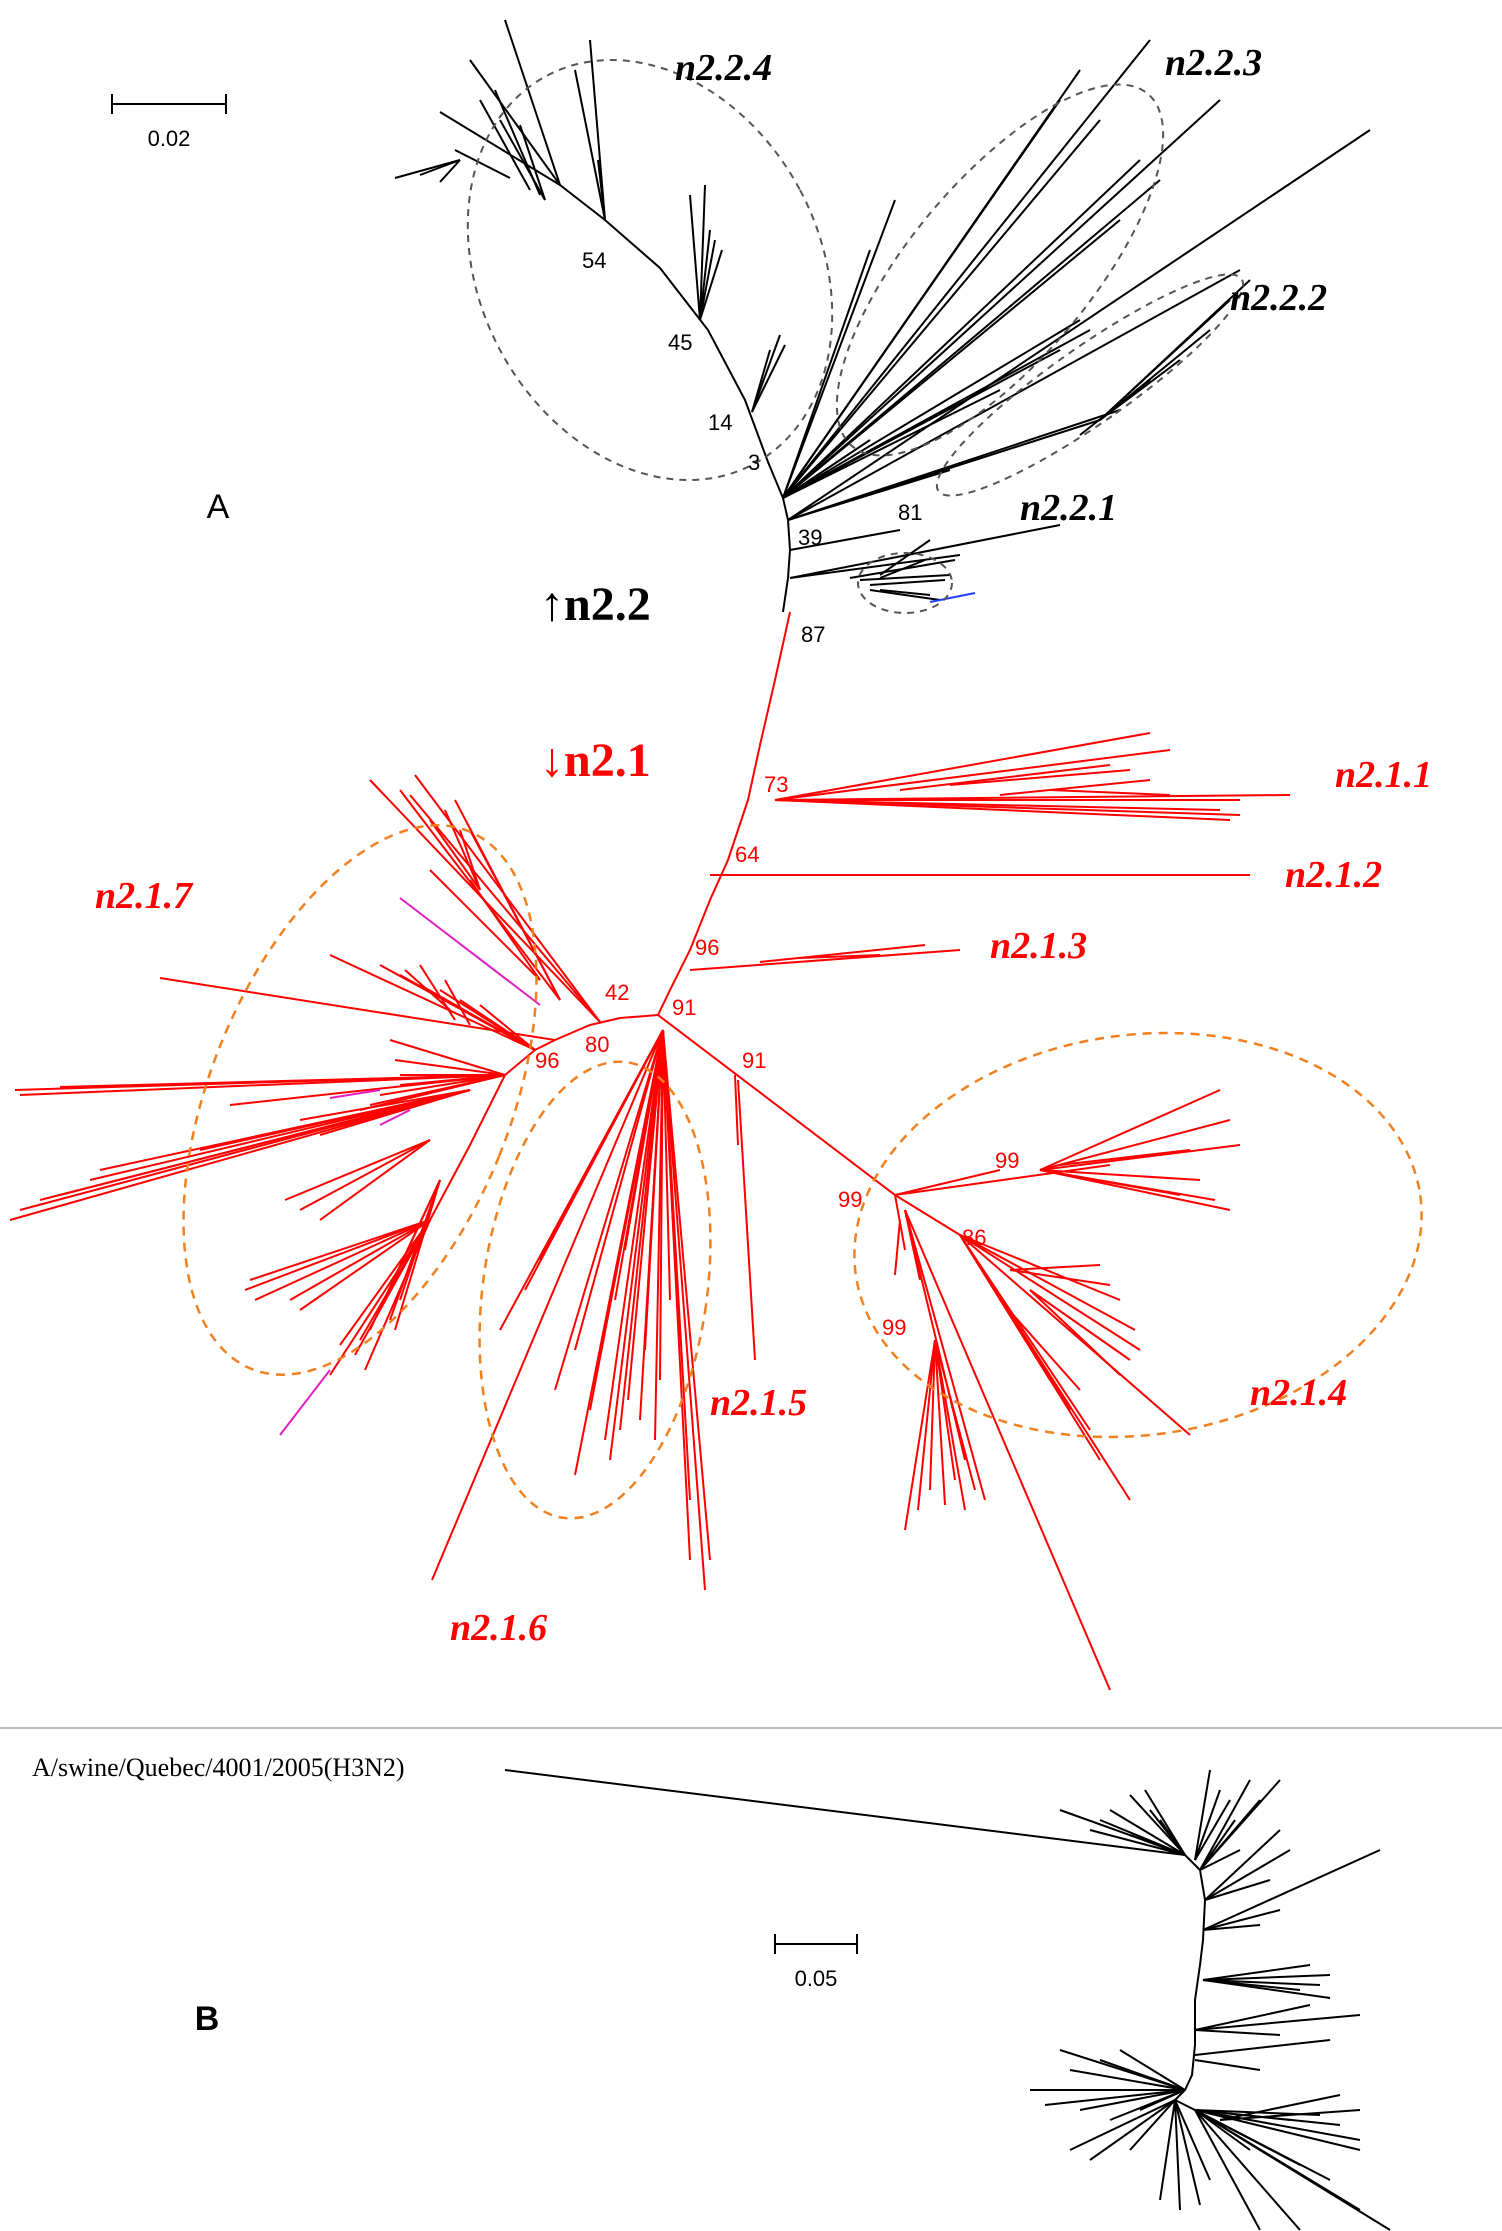 This screenshot has width=1502, height=2231. Describe the element at coordinates (1000, 270) in the screenshot. I see `ellipse-n223` at that location.